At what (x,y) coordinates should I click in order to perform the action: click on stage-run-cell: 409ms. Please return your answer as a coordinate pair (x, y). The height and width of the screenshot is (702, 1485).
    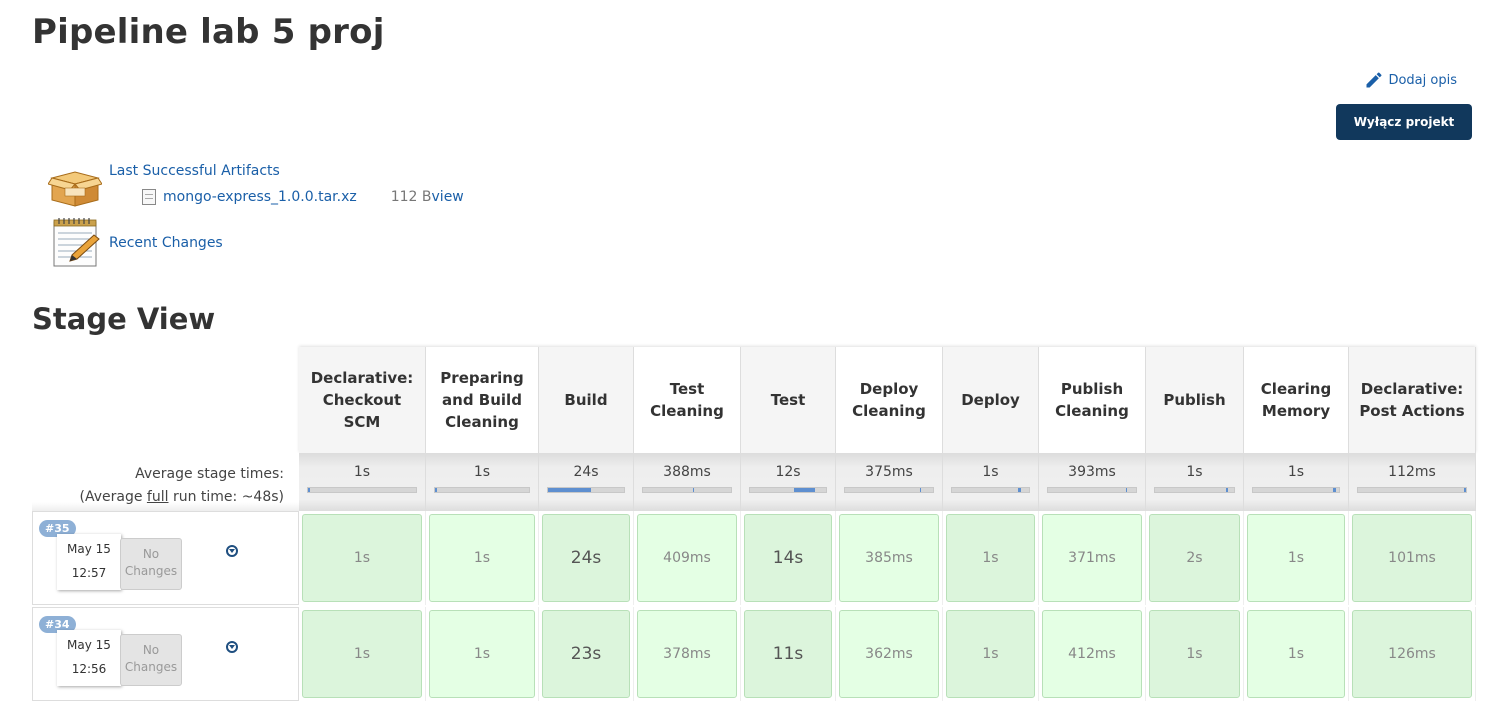
    Looking at the image, I should click on (687, 558).